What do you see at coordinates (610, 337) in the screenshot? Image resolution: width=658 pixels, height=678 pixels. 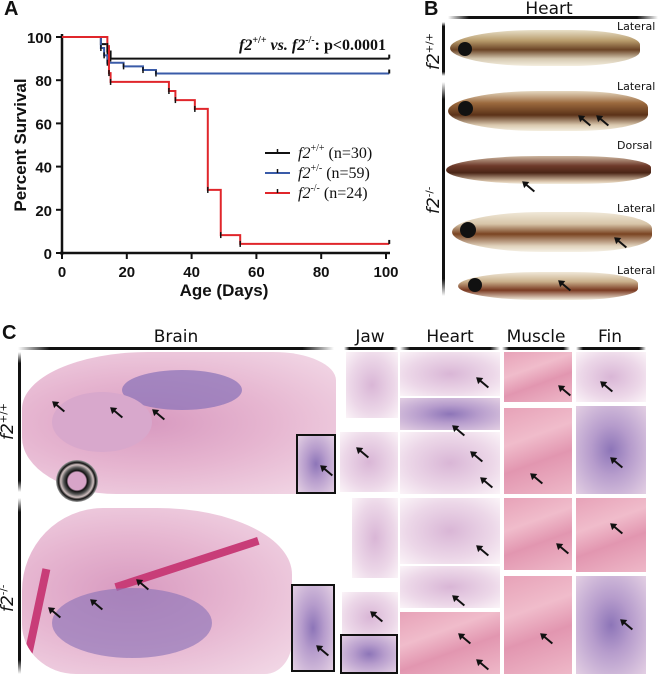 I see `panel-c-header-fin: Fin` at bounding box center [610, 337].